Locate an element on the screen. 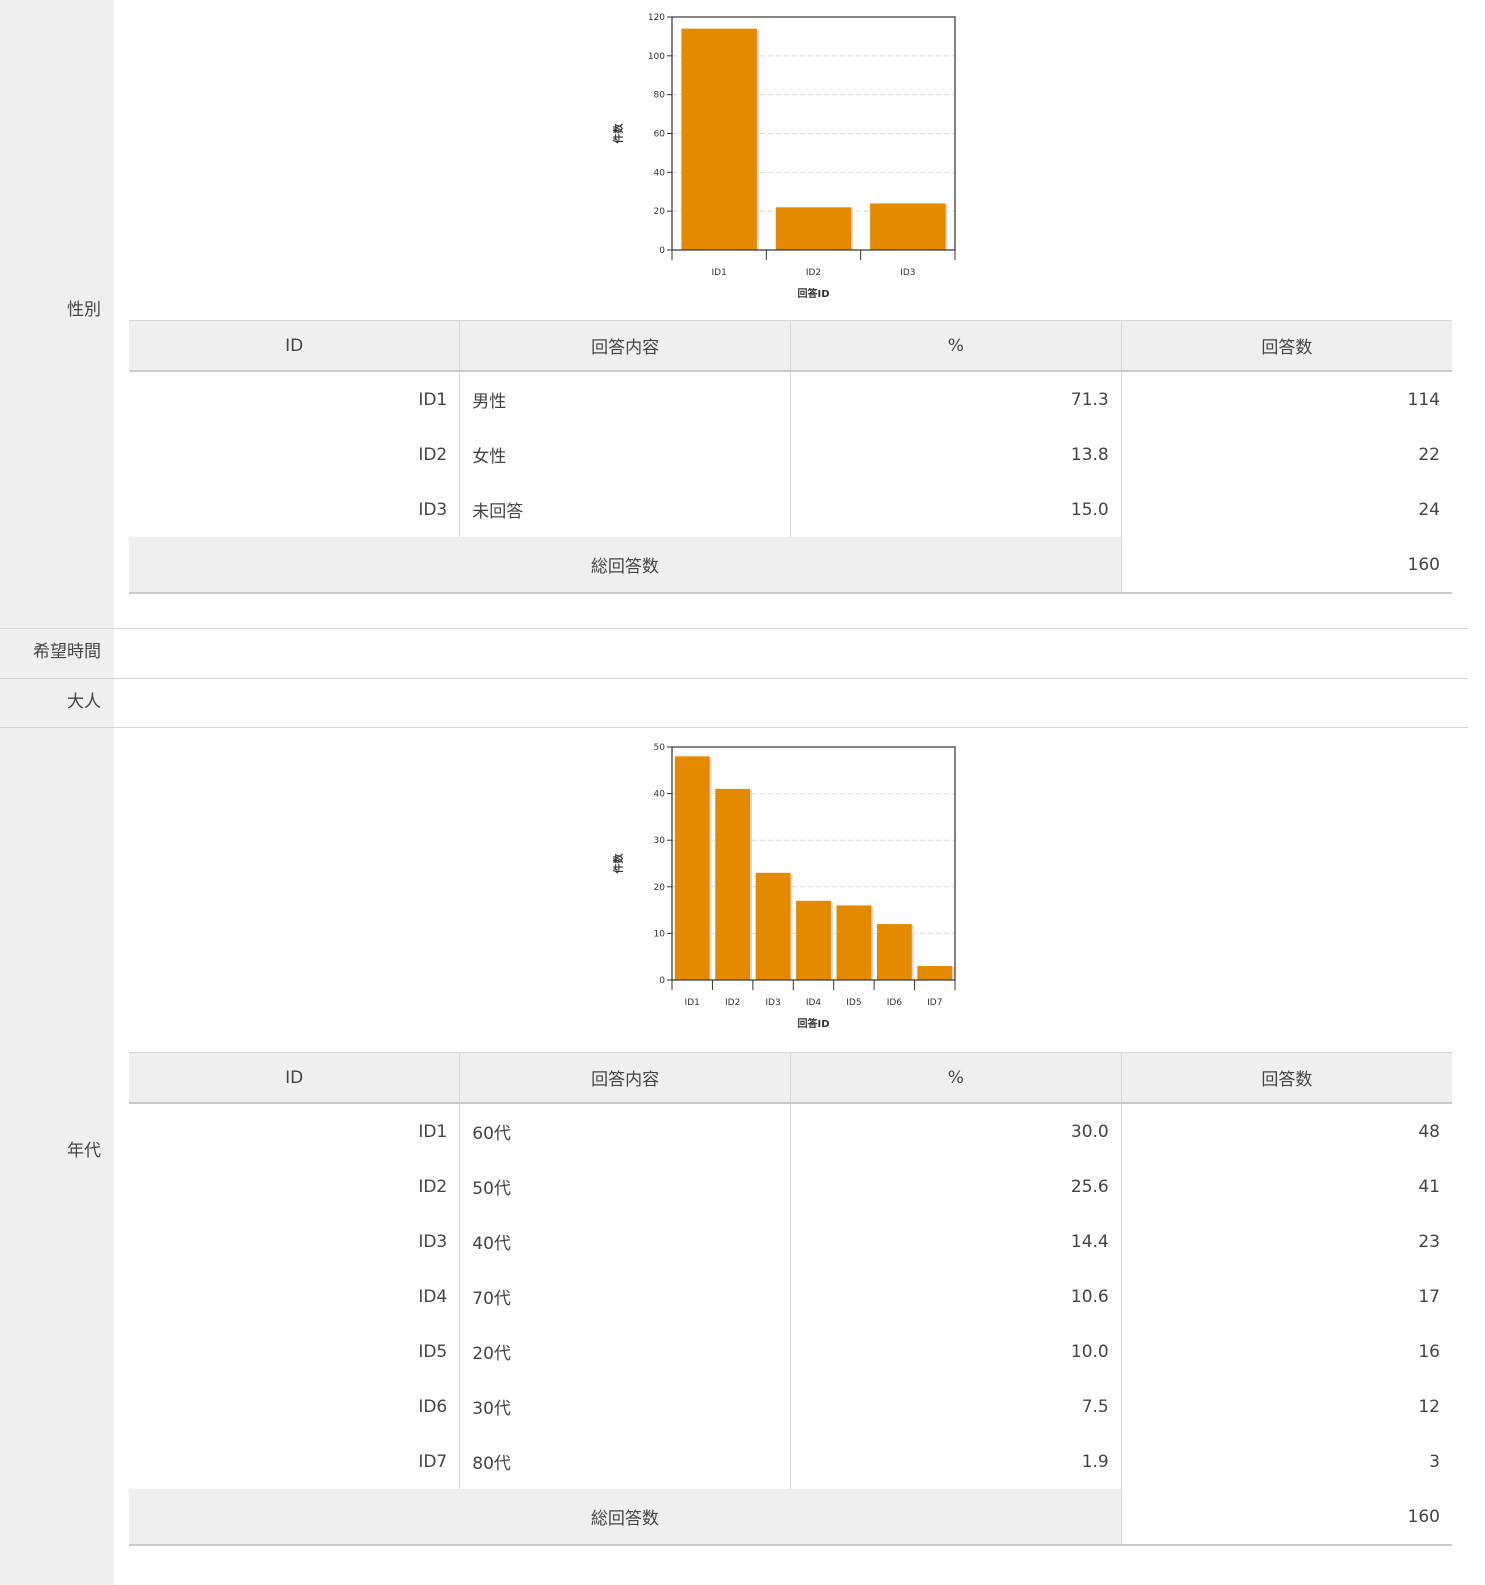  y-tick-label: 100 is located at coordinates (656, 57).